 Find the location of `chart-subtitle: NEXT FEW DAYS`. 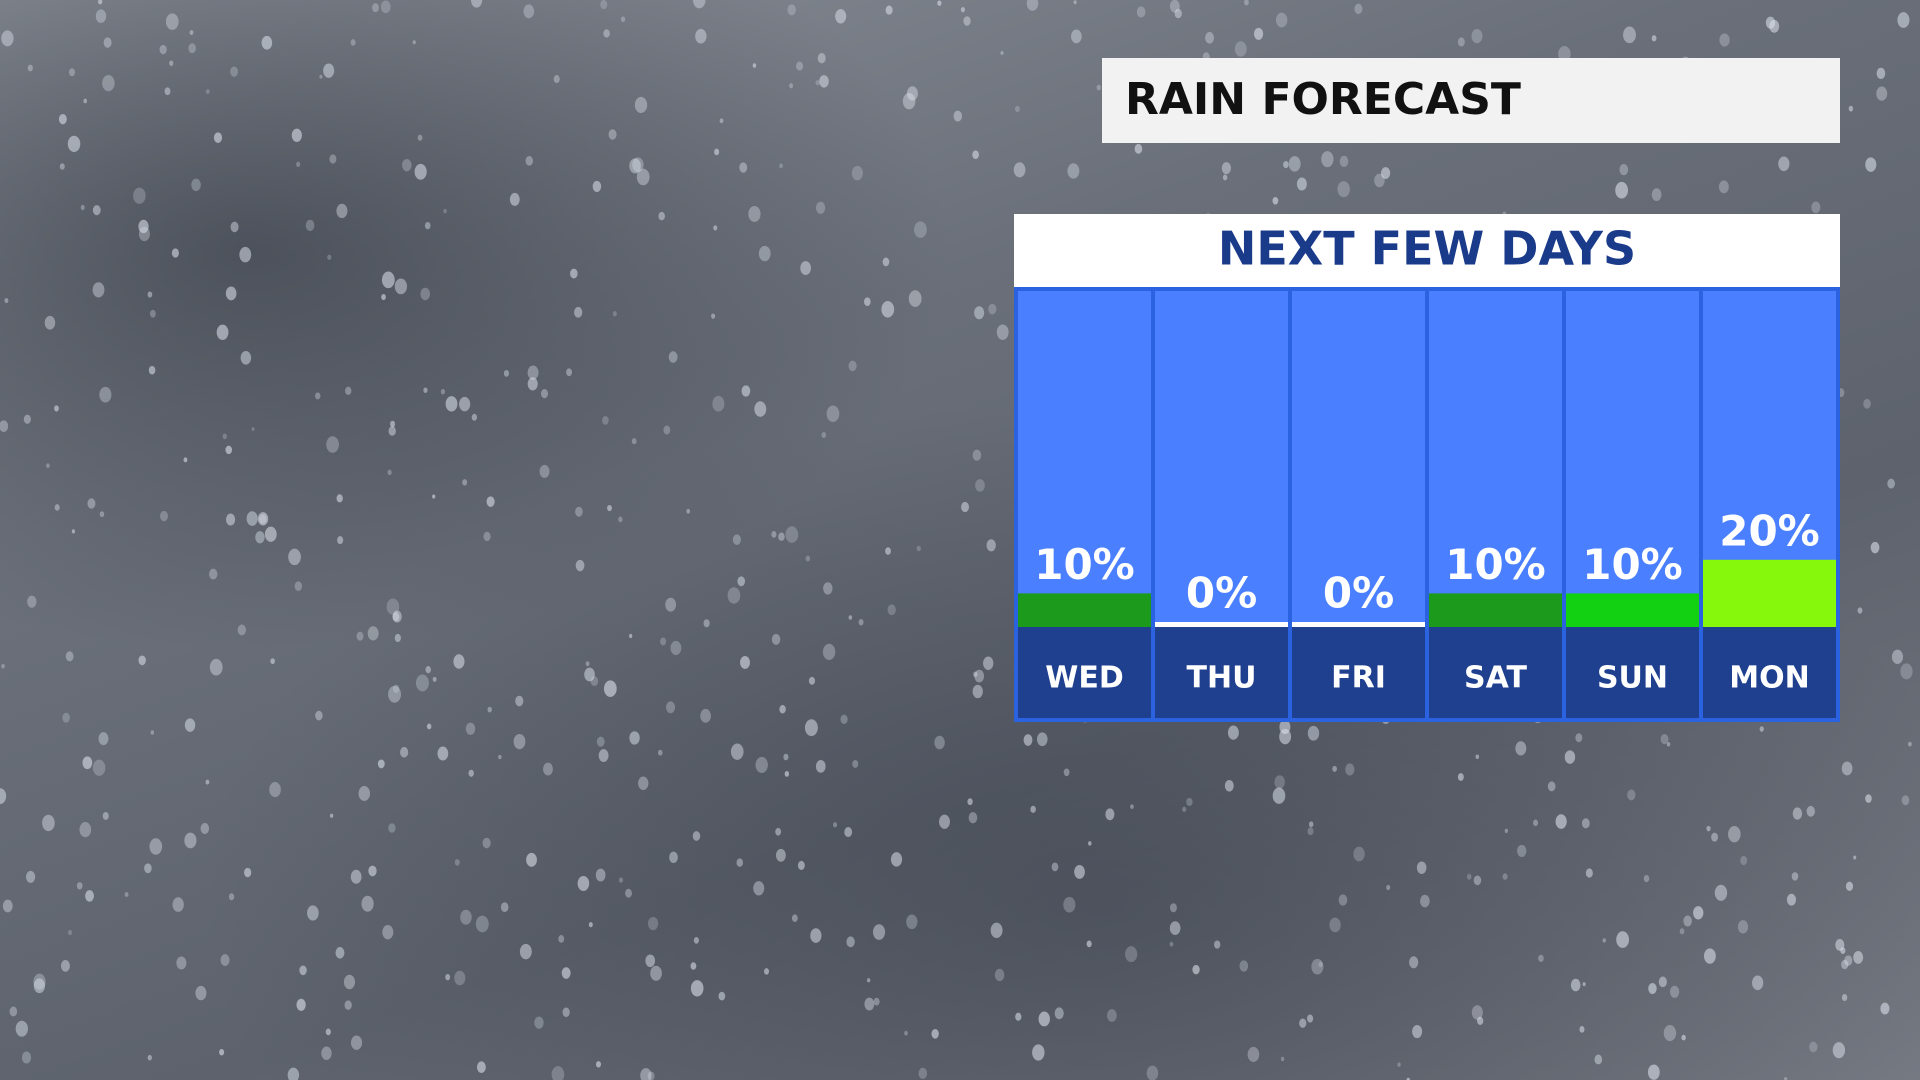

chart-subtitle: NEXT FEW DAYS is located at coordinates (1427, 249).